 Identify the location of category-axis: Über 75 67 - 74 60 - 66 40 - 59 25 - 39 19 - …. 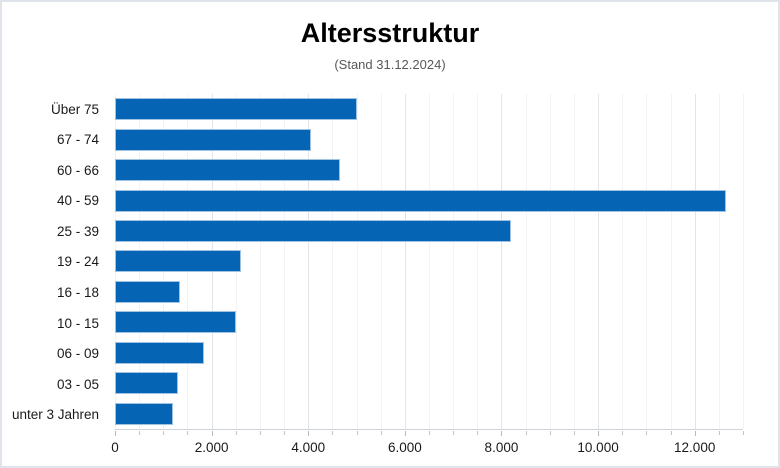
(55, 262).